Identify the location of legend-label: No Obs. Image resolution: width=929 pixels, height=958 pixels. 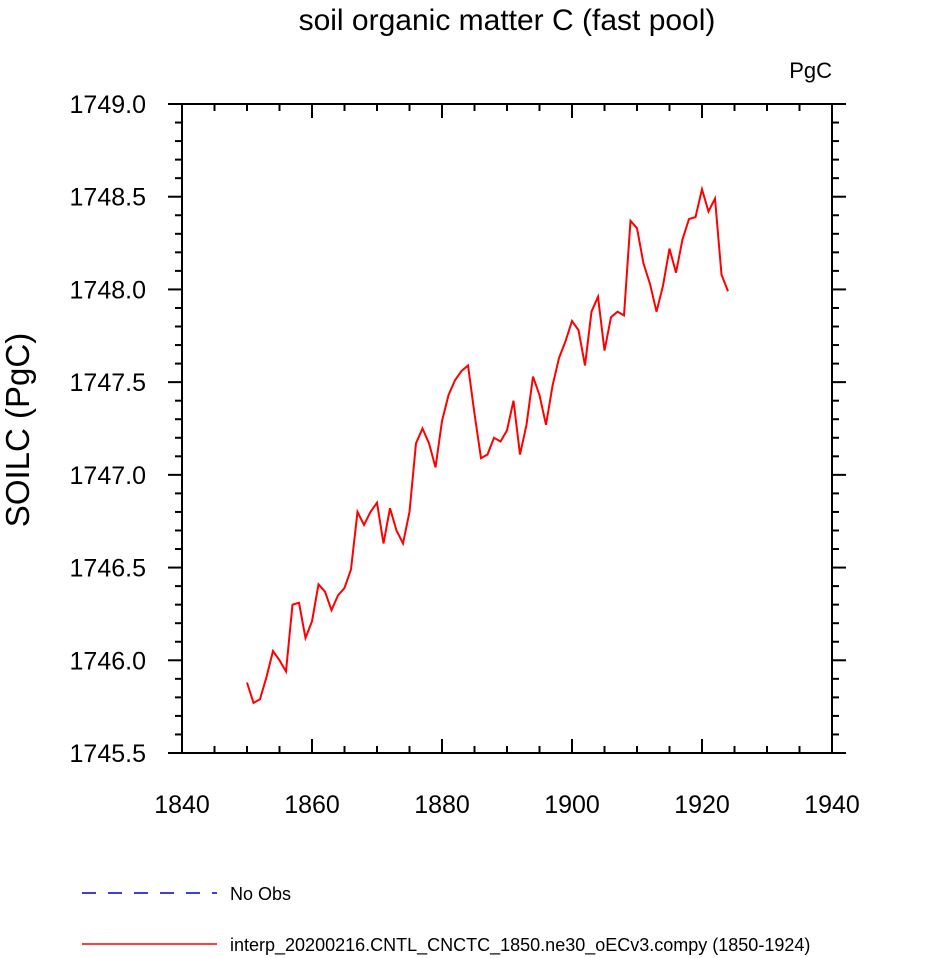
(260, 894).